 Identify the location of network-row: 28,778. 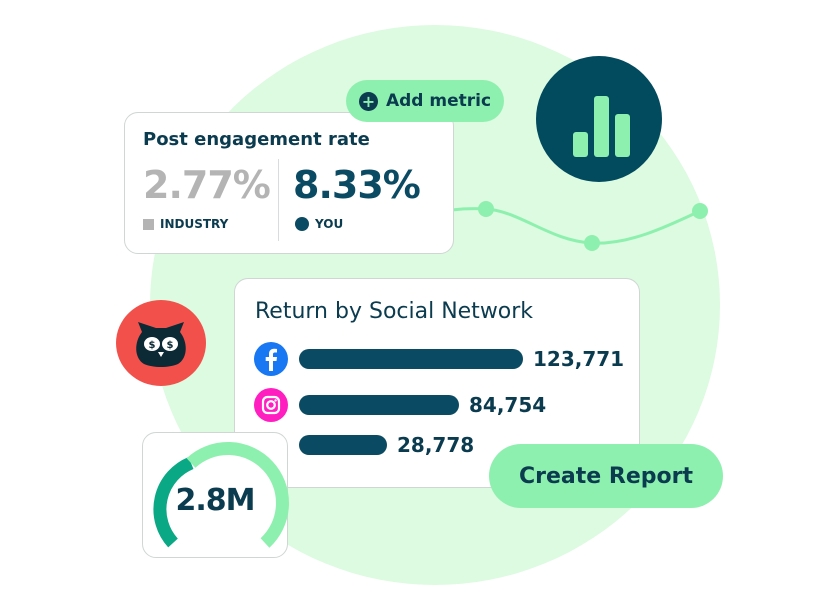
(363, 445).